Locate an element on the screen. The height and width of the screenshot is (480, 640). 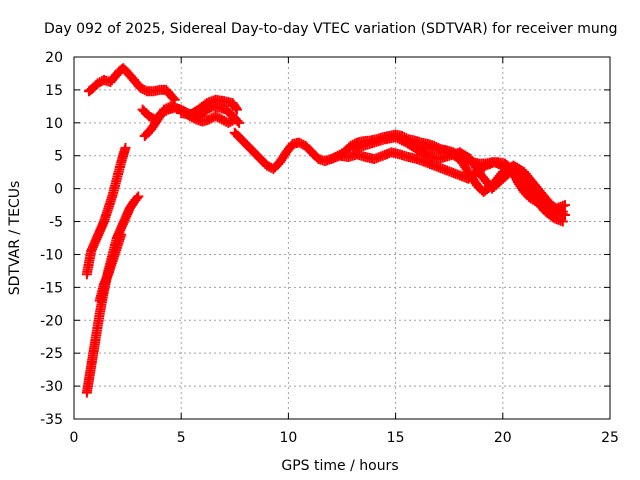
y-tick-label: 5 is located at coordinates (58, 157).